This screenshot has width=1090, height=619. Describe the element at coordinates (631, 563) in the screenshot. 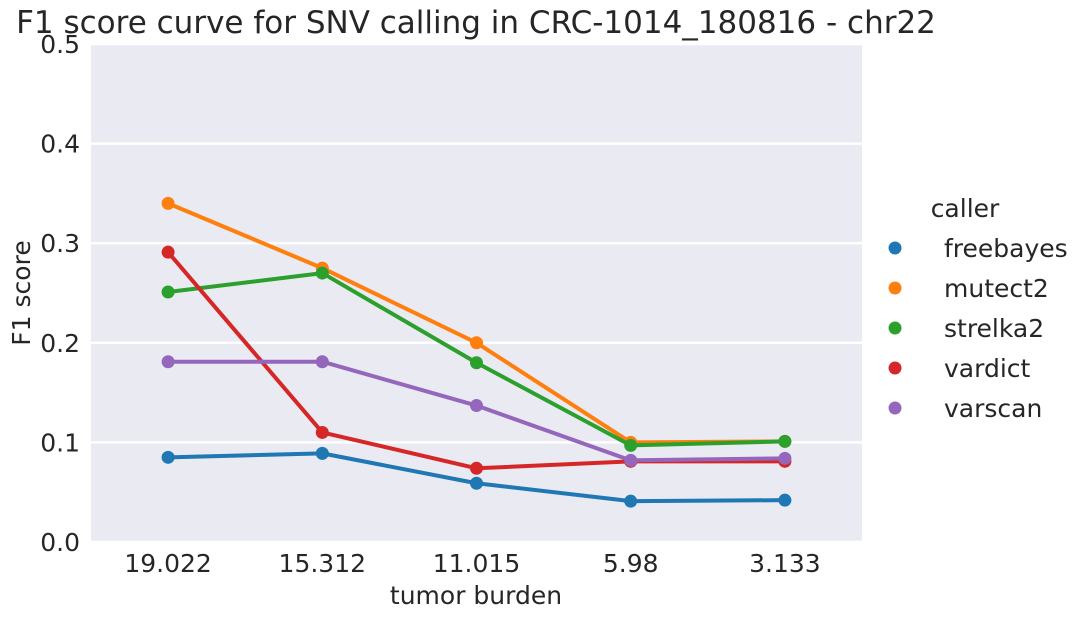

I see `x-tick-label: 5.98` at that location.